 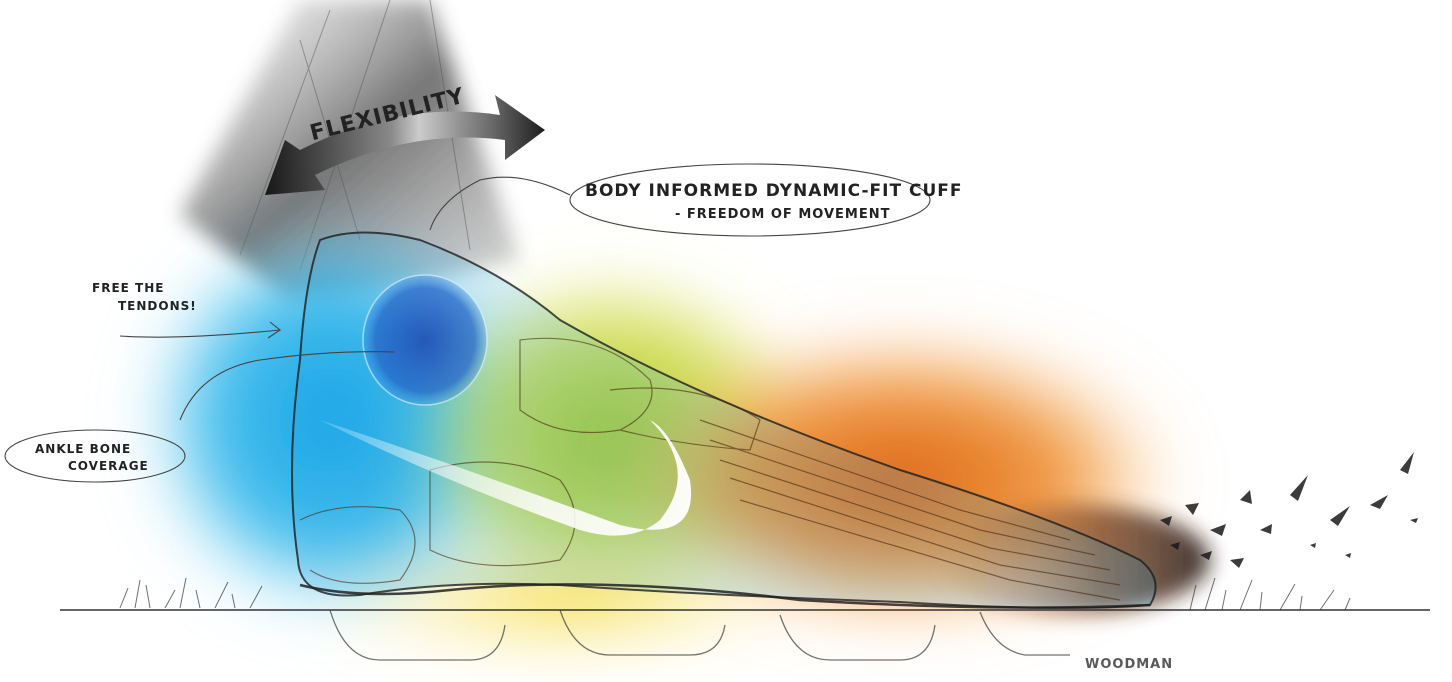 I want to click on tendons-callout-line2: TENDONS!, so click(x=157, y=306).